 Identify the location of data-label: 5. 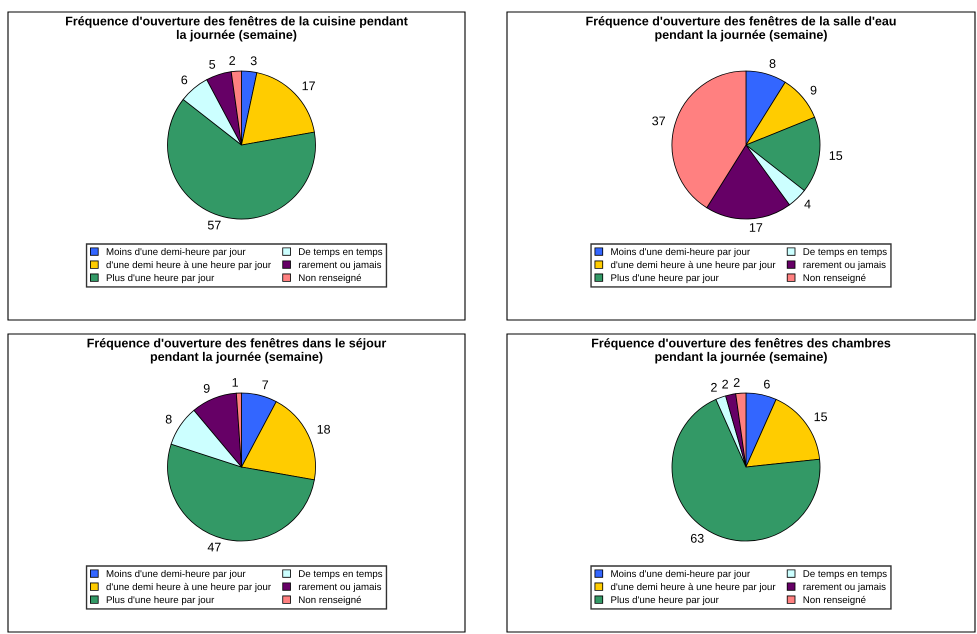
(212, 64).